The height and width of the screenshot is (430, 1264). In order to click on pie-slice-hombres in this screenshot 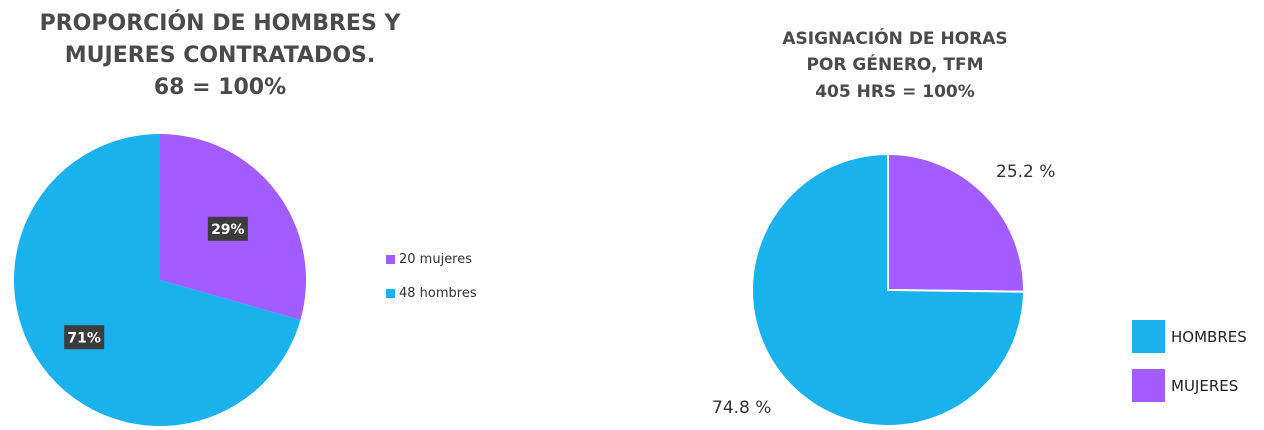, I will do `click(888, 289)`.